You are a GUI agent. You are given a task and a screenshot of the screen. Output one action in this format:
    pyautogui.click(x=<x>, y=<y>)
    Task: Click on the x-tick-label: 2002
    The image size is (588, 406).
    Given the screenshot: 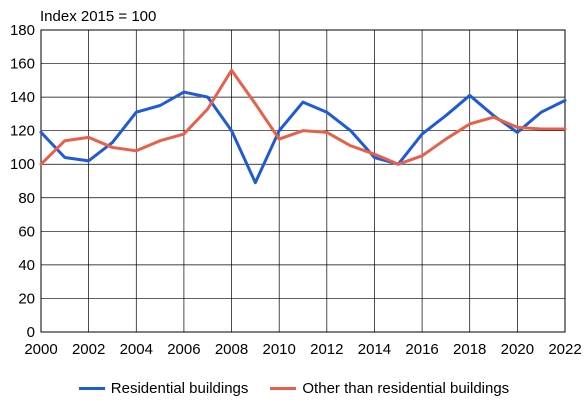 What is the action you would take?
    pyautogui.click(x=88, y=349)
    